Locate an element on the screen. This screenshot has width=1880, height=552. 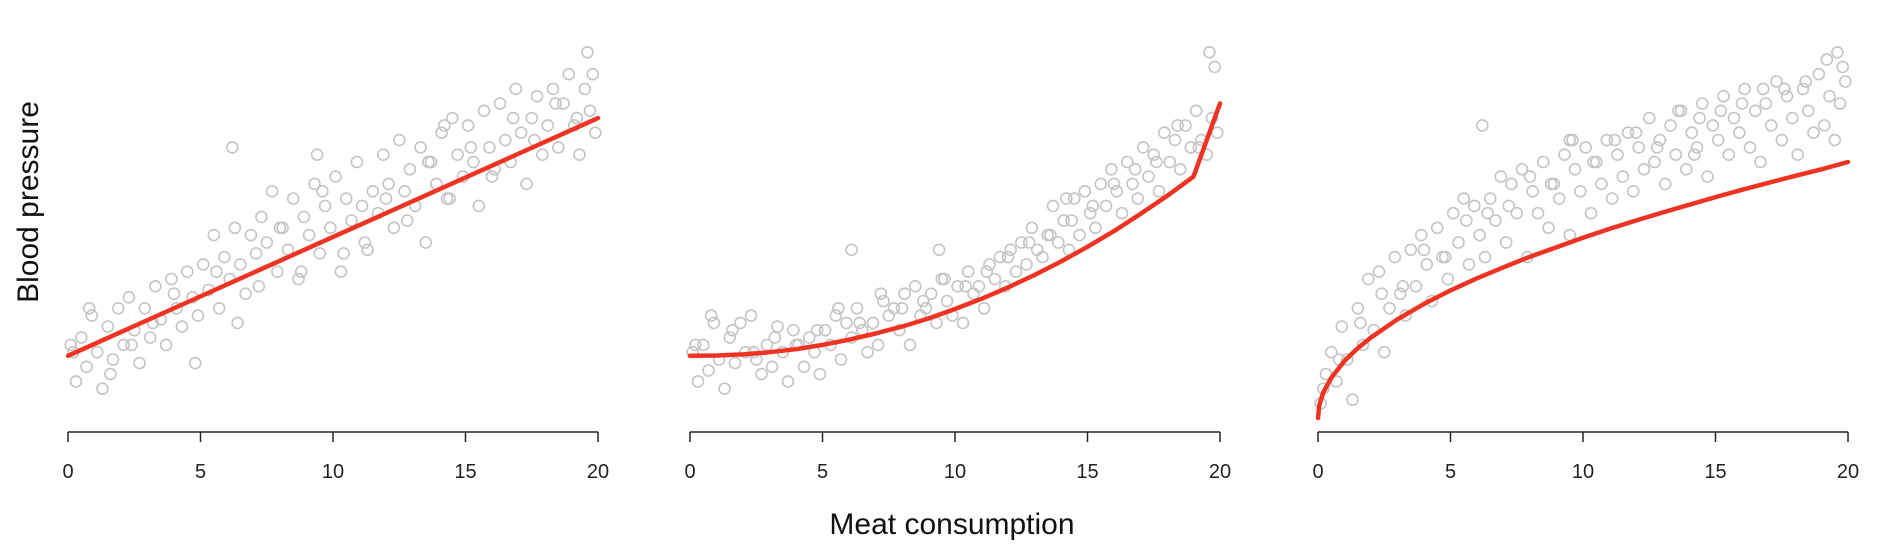
x-tick-label: 10 is located at coordinates (955, 472).